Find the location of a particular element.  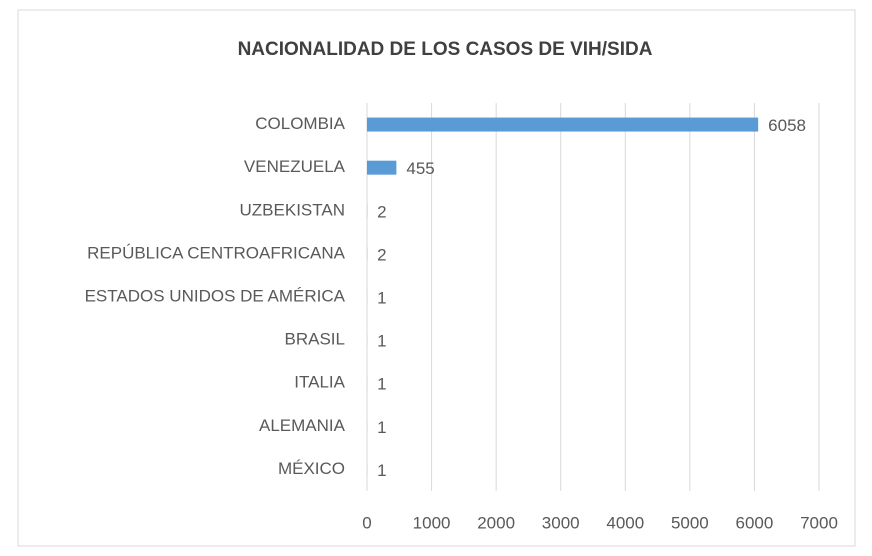

y-tick-label: MÉXICO is located at coordinates (311, 468).